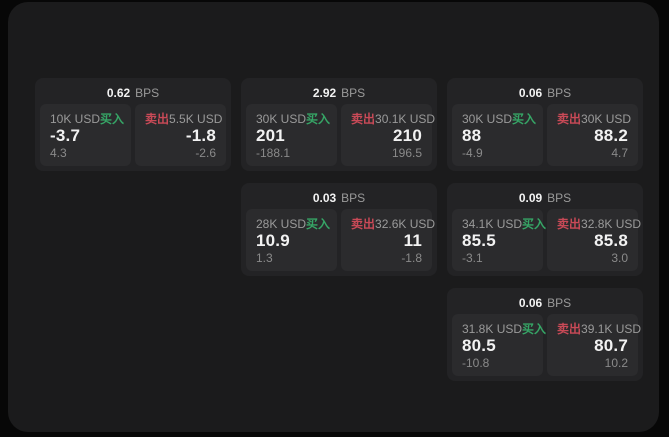  I want to click on spread-value: 0.09, so click(530, 198).